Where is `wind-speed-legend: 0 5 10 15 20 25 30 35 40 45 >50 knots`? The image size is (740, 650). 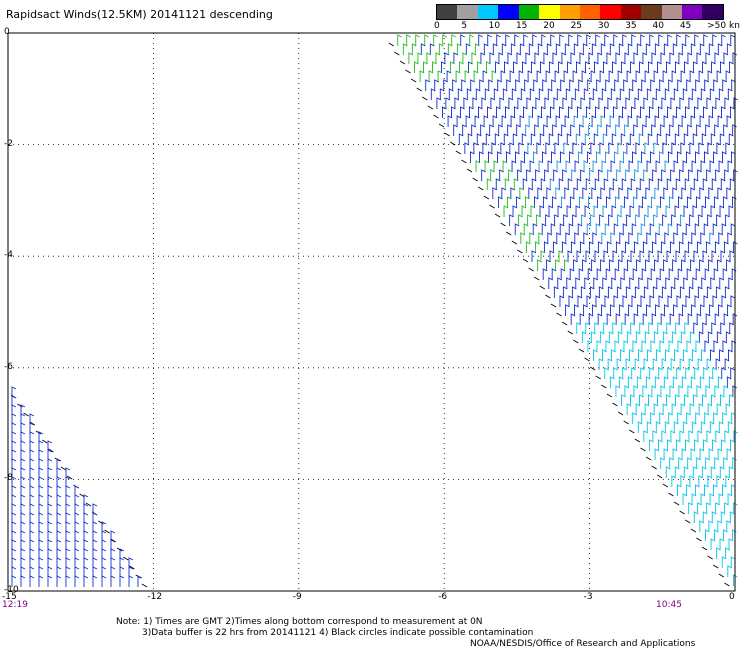
wind-speed-legend: 0 5 10 15 20 25 30 35 40 45 >50 knots is located at coordinates (587, 18).